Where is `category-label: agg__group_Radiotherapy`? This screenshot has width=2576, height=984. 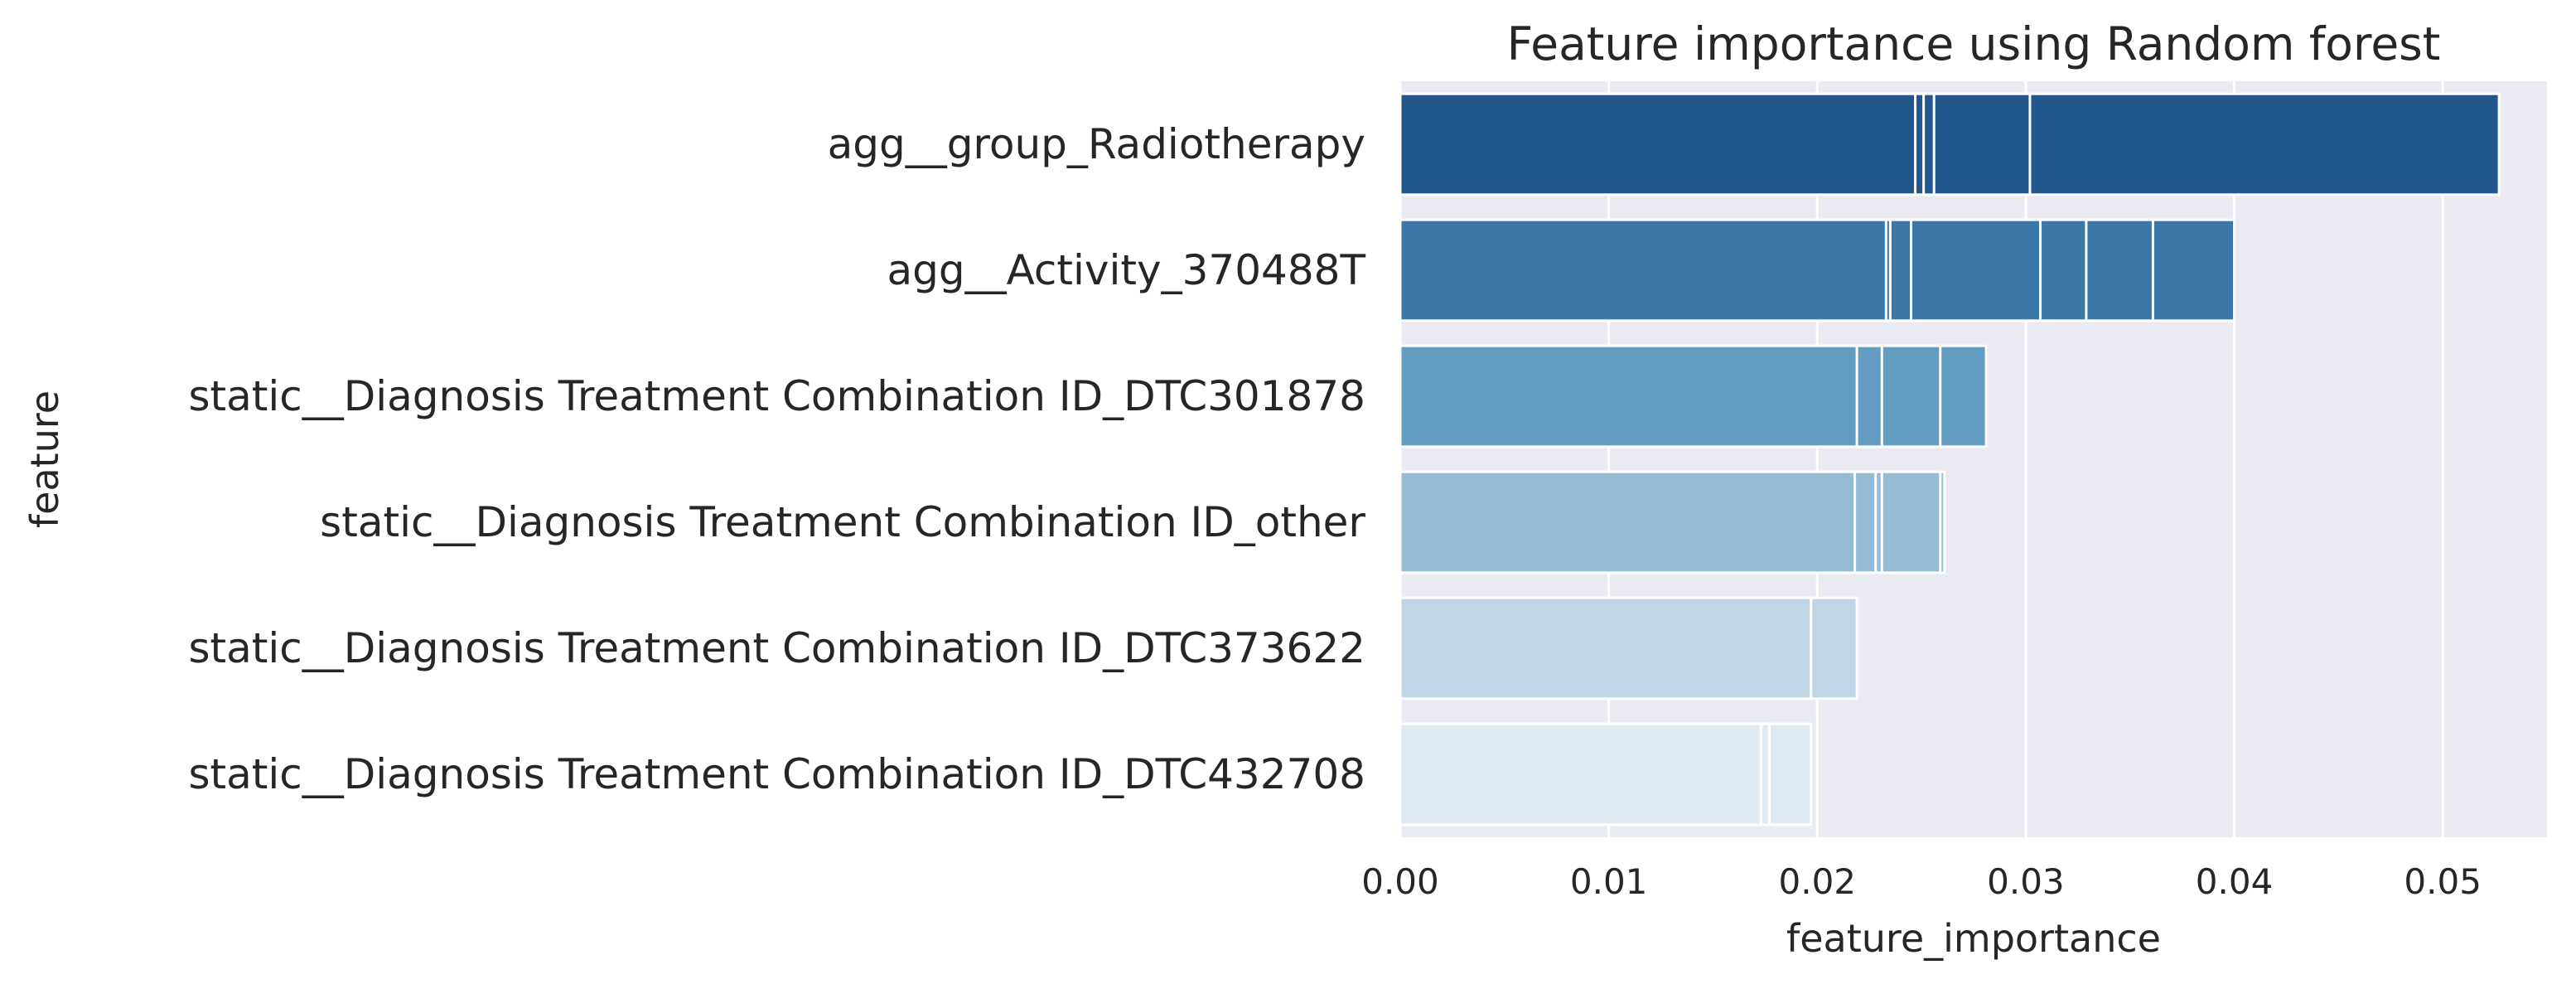
category-label: agg__group_Radiotherapy is located at coordinates (1096, 144).